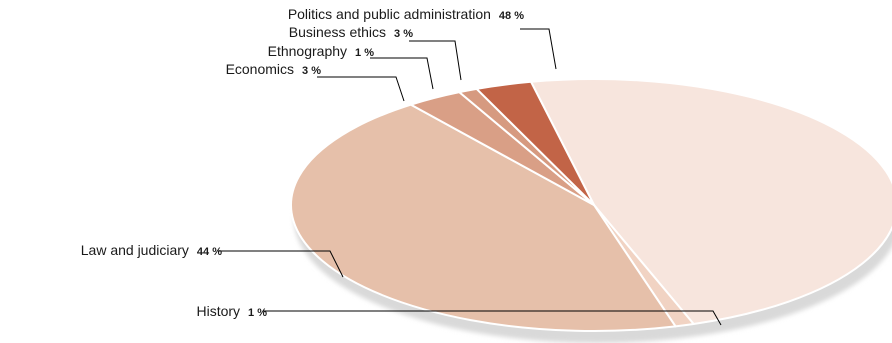 The image size is (892, 343). What do you see at coordinates (209, 252) in the screenshot?
I see `slice-label-value: 44 %` at bounding box center [209, 252].